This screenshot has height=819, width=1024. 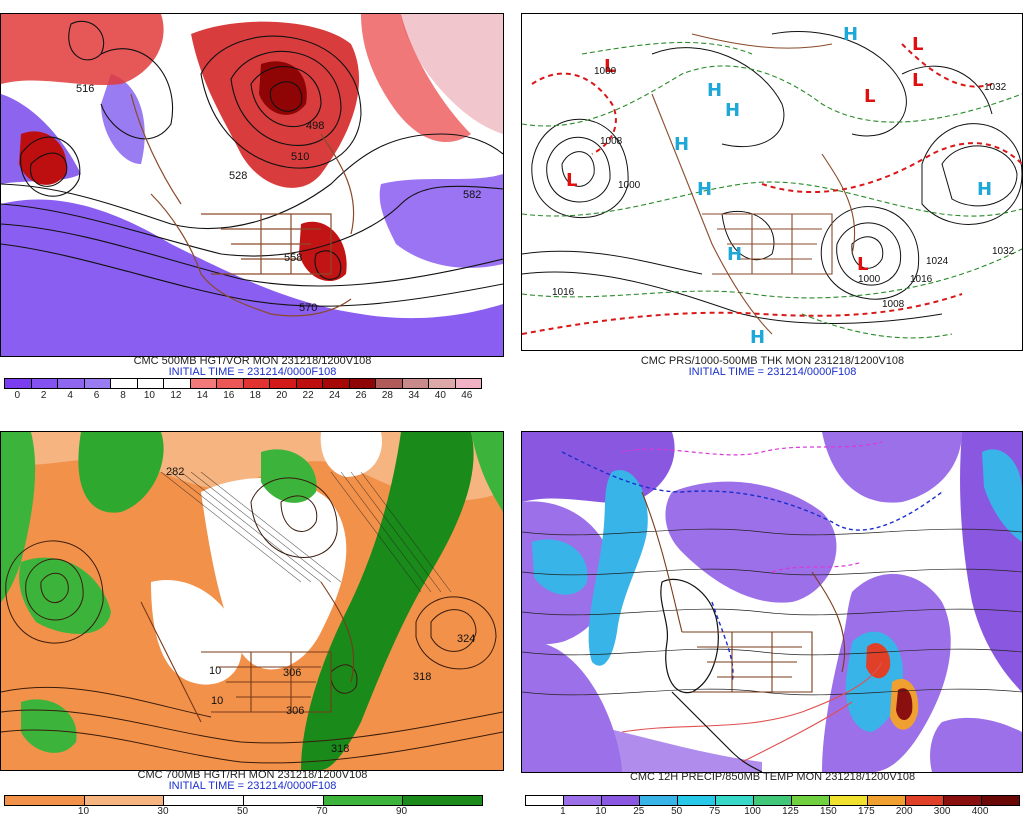 What do you see at coordinates (308, 395) in the screenshot?
I see `color-bar-label: 22` at bounding box center [308, 395].